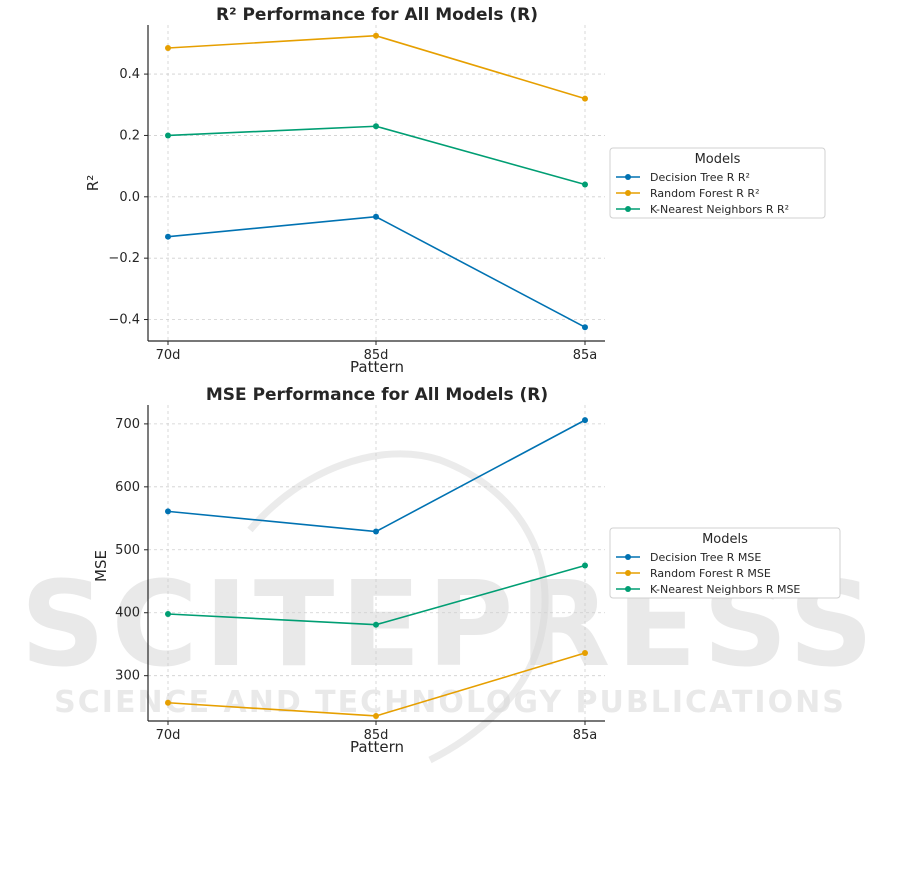 The image size is (901, 887). I want to click on mse-x-tick-label: 85a, so click(585, 735).